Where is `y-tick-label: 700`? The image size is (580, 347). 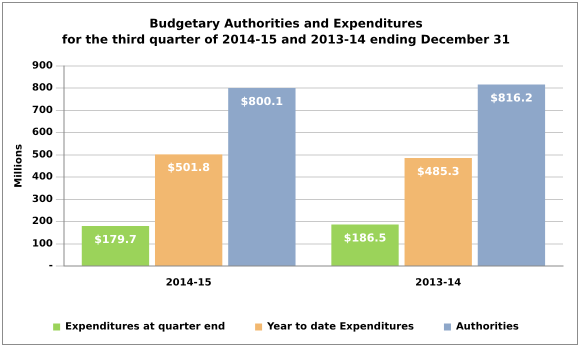 y-tick-label: 700 is located at coordinates (42, 110).